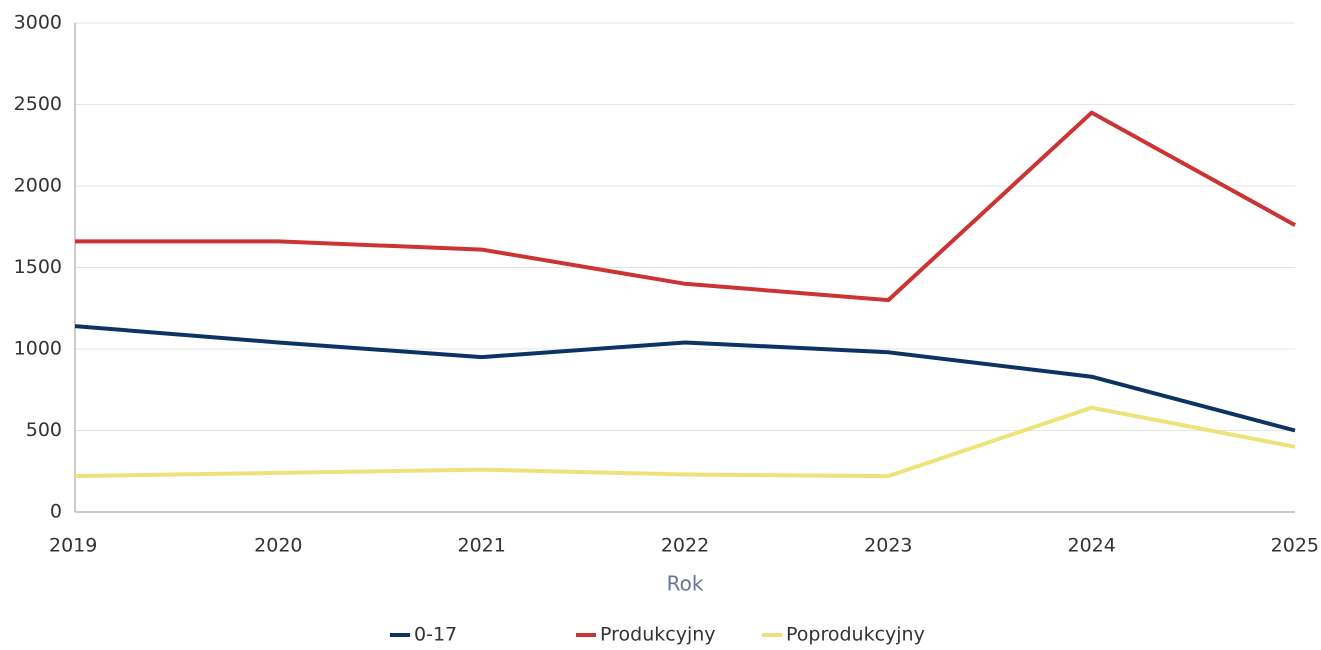 Image resolution: width=1321 pixels, height=650 pixels. What do you see at coordinates (38, 186) in the screenshot?
I see `y-tick-label: 2000` at bounding box center [38, 186].